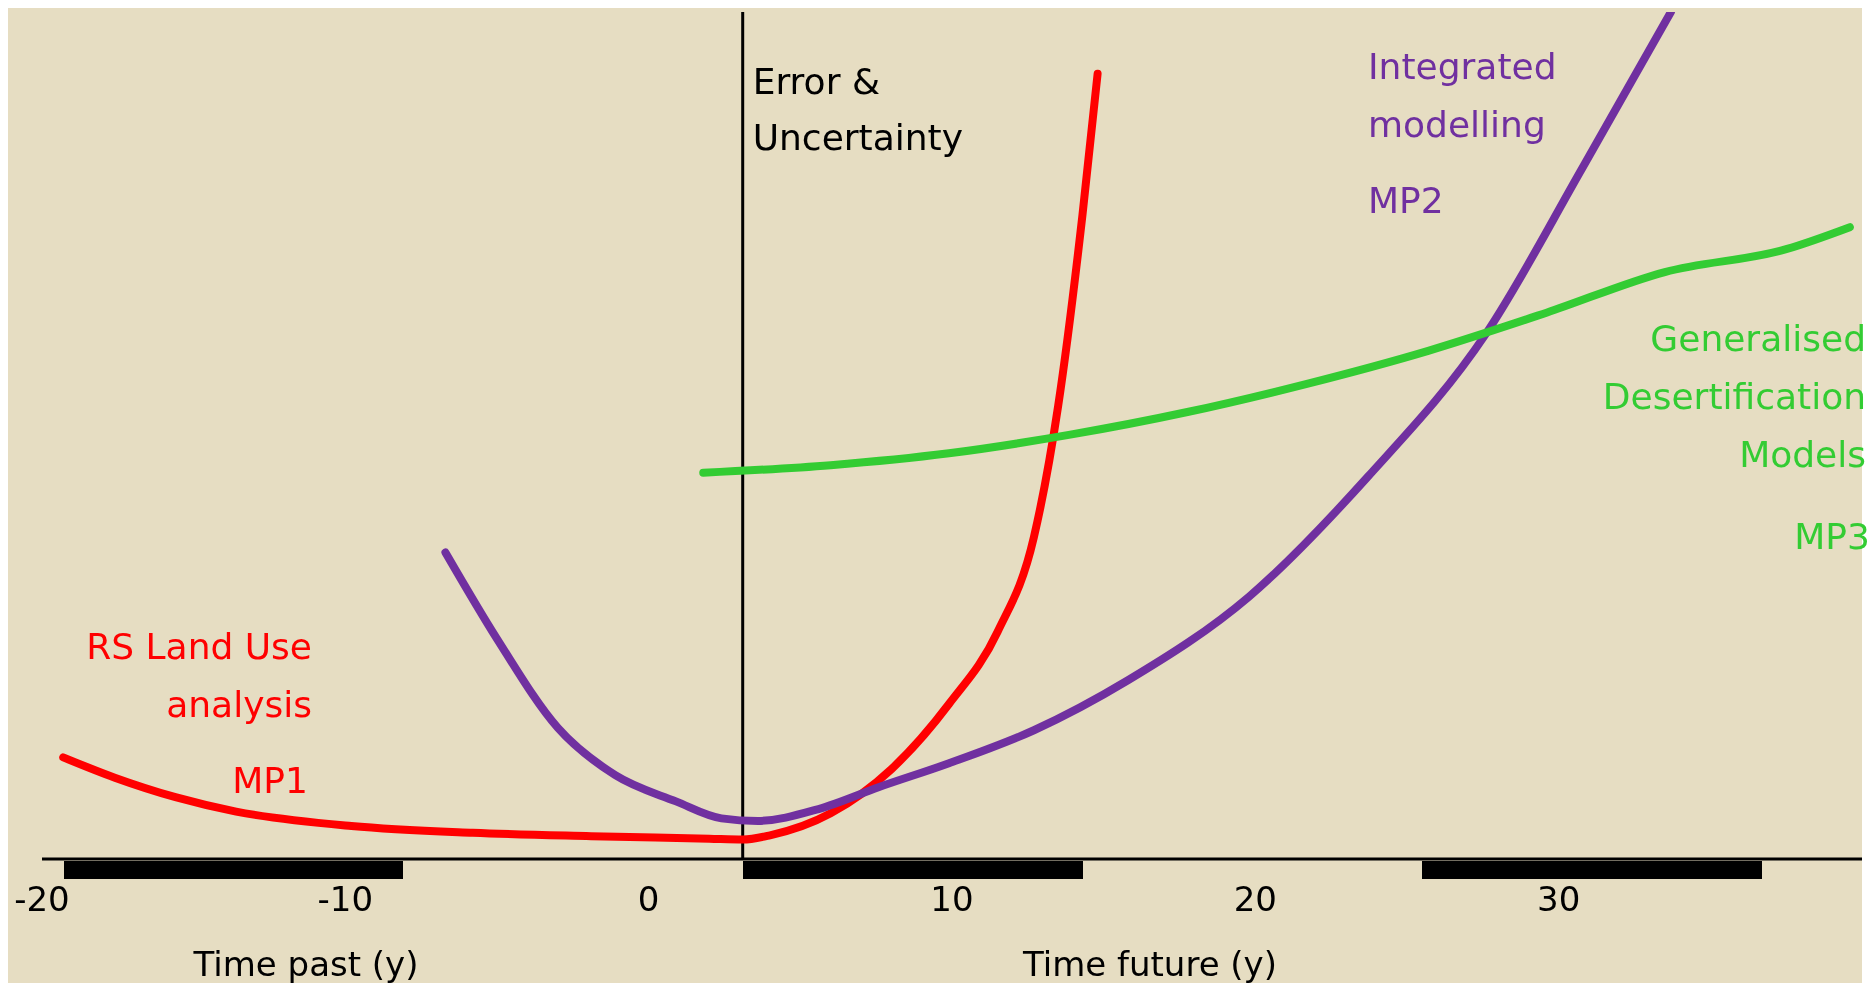 The image size is (1870, 990). Describe the element at coordinates (345, 899) in the screenshot. I see `x-tick-label: -10` at that location.